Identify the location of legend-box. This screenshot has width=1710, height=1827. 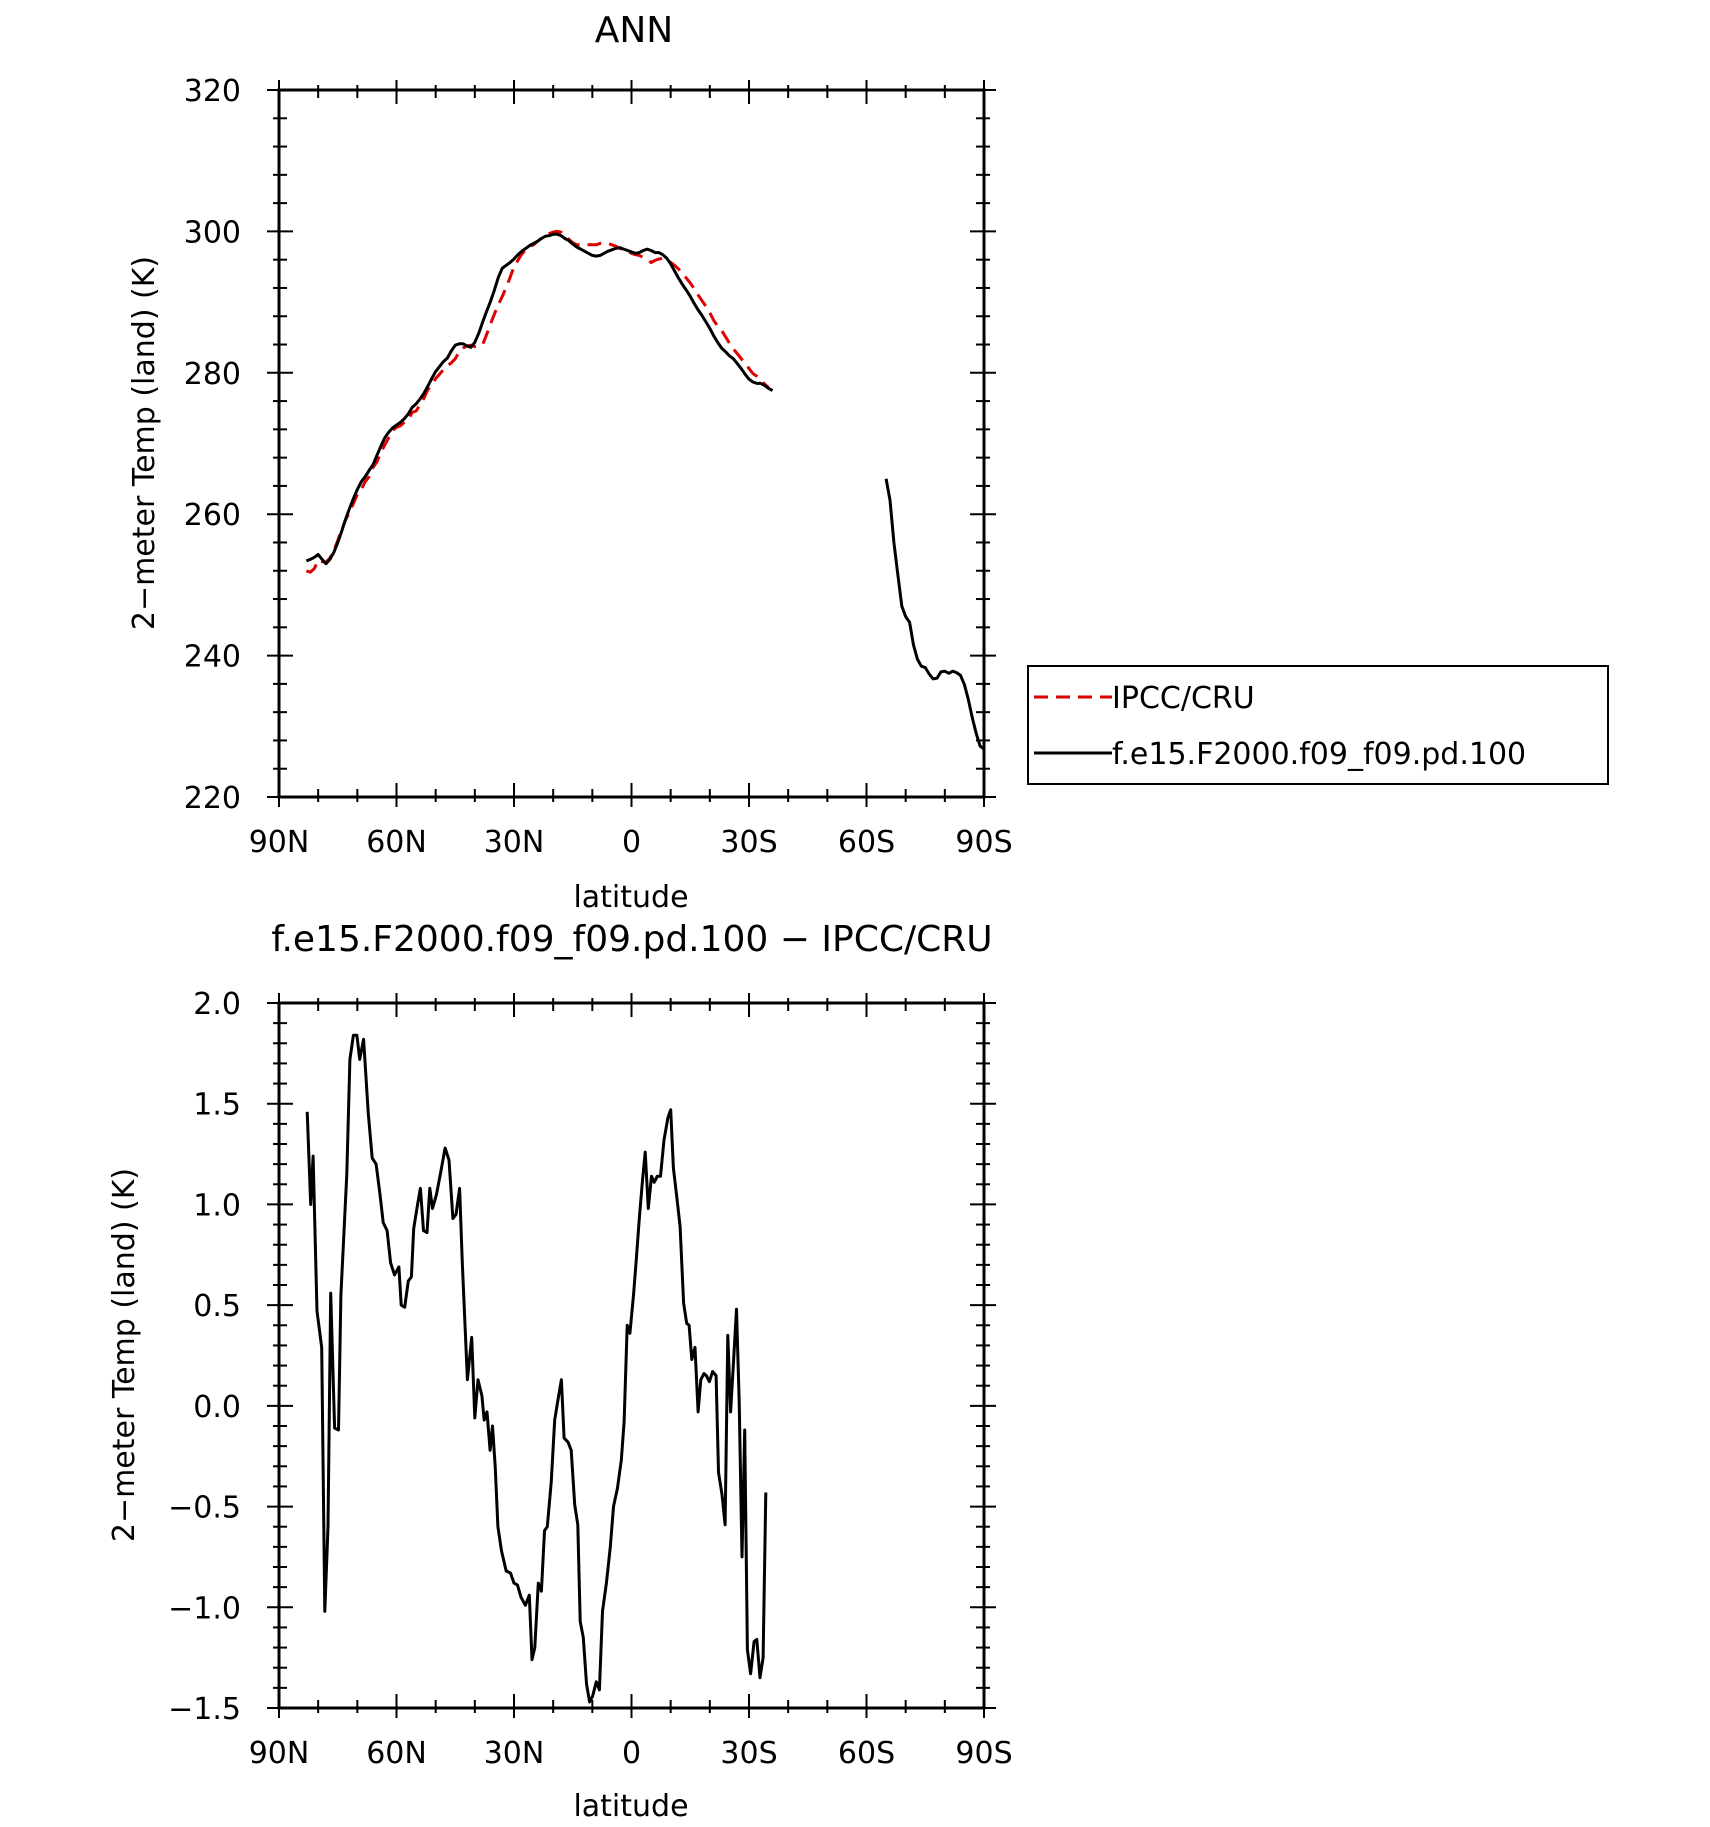
(1318, 725).